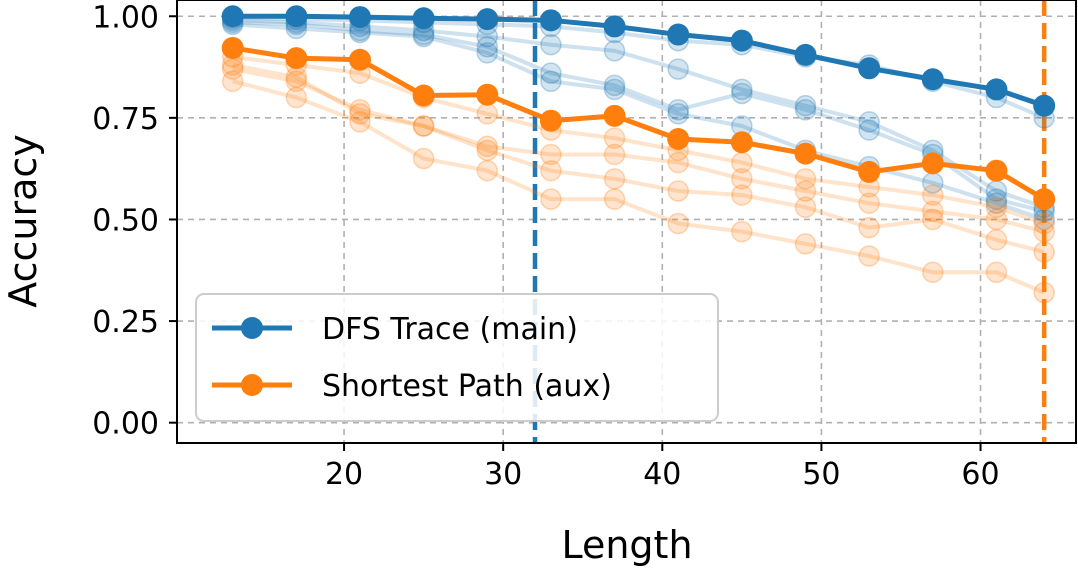 The image size is (1078, 569). I want to click on y-tick-label: 0.50, so click(125, 220).